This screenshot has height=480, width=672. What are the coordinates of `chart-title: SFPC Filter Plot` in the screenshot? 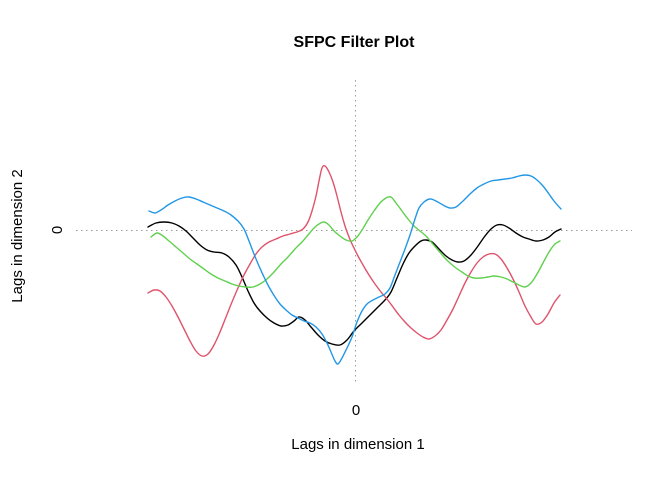 It's located at (355, 42).